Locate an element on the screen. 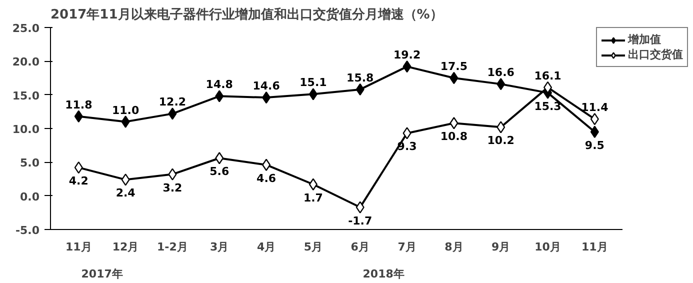 The width and height of the screenshot is (693, 283). x-tick-label: 7月 is located at coordinates (407, 247).